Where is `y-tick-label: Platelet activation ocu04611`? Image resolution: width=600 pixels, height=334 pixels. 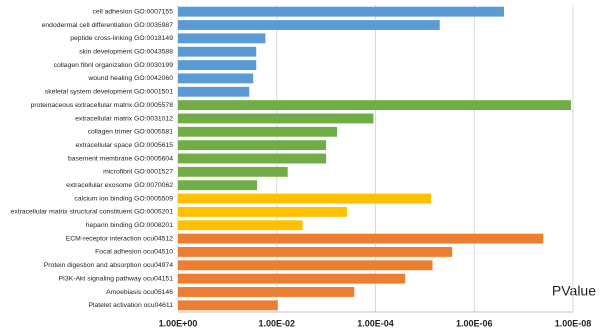
y-tick-label: Platelet activation ocu04611 is located at coordinates (130, 305).